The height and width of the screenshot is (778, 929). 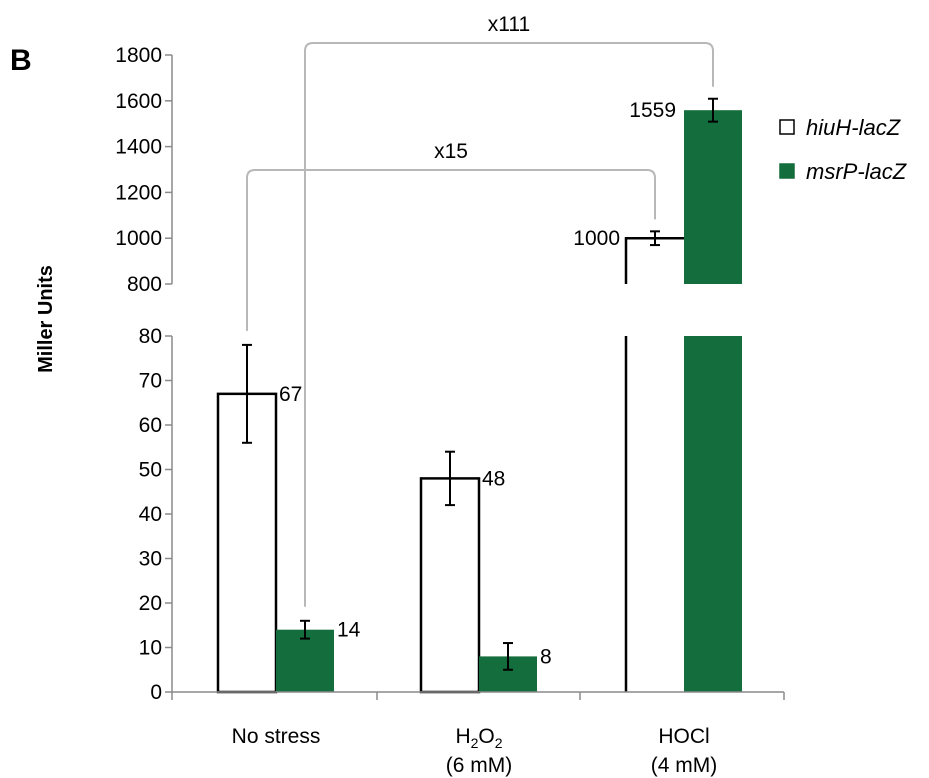 What do you see at coordinates (683, 736) in the screenshot?
I see `category-label: HOCl` at bounding box center [683, 736].